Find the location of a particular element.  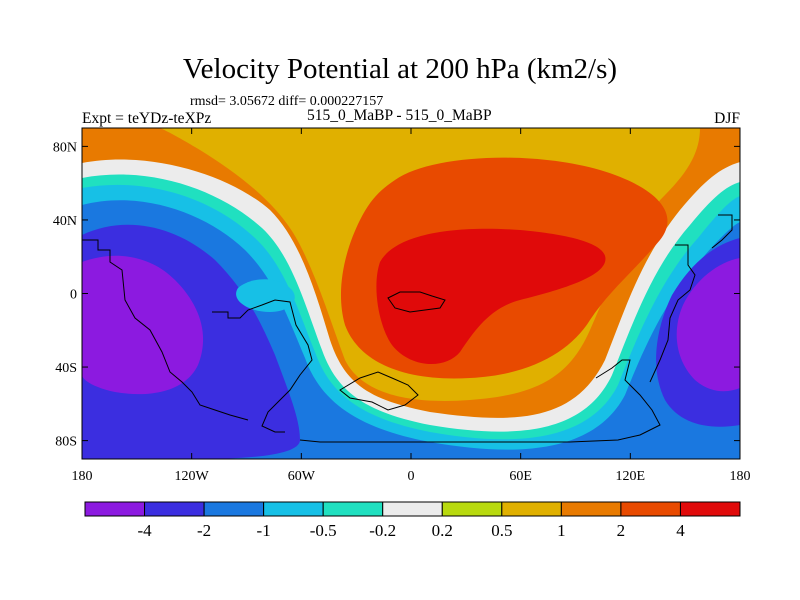

colorbar-label: -1 is located at coordinates (264, 530).